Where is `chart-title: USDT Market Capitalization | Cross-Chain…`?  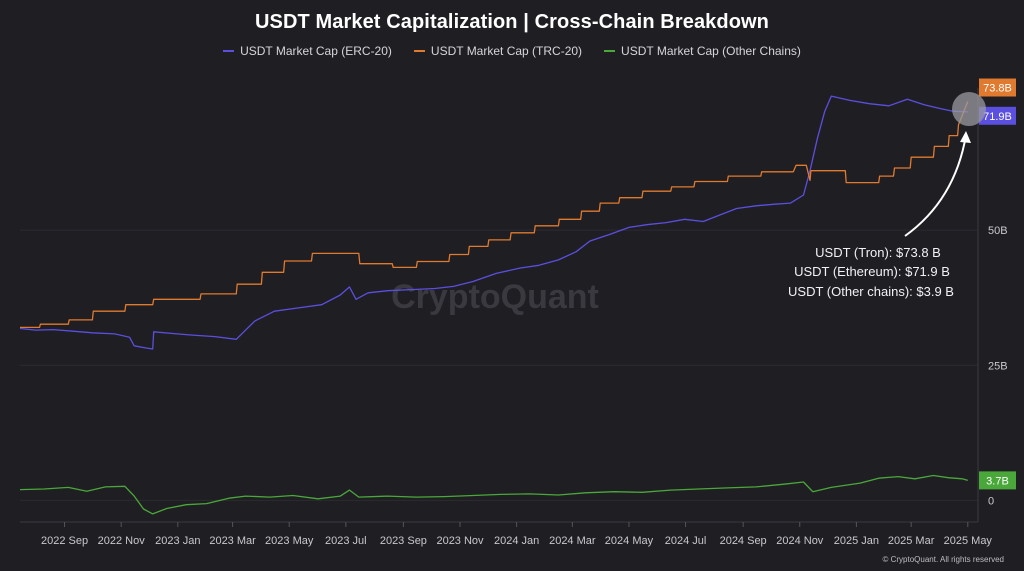
chart-title: USDT Market Capitalization | Cross-Chain… is located at coordinates (511, 22).